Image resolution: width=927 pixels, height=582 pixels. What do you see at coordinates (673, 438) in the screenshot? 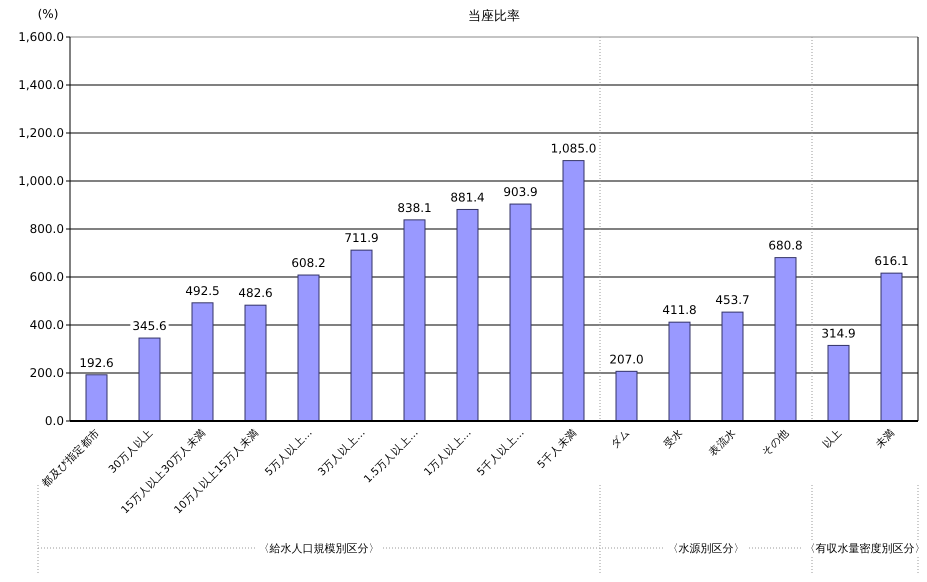
I see `x-tick-label: 受水` at bounding box center [673, 438].